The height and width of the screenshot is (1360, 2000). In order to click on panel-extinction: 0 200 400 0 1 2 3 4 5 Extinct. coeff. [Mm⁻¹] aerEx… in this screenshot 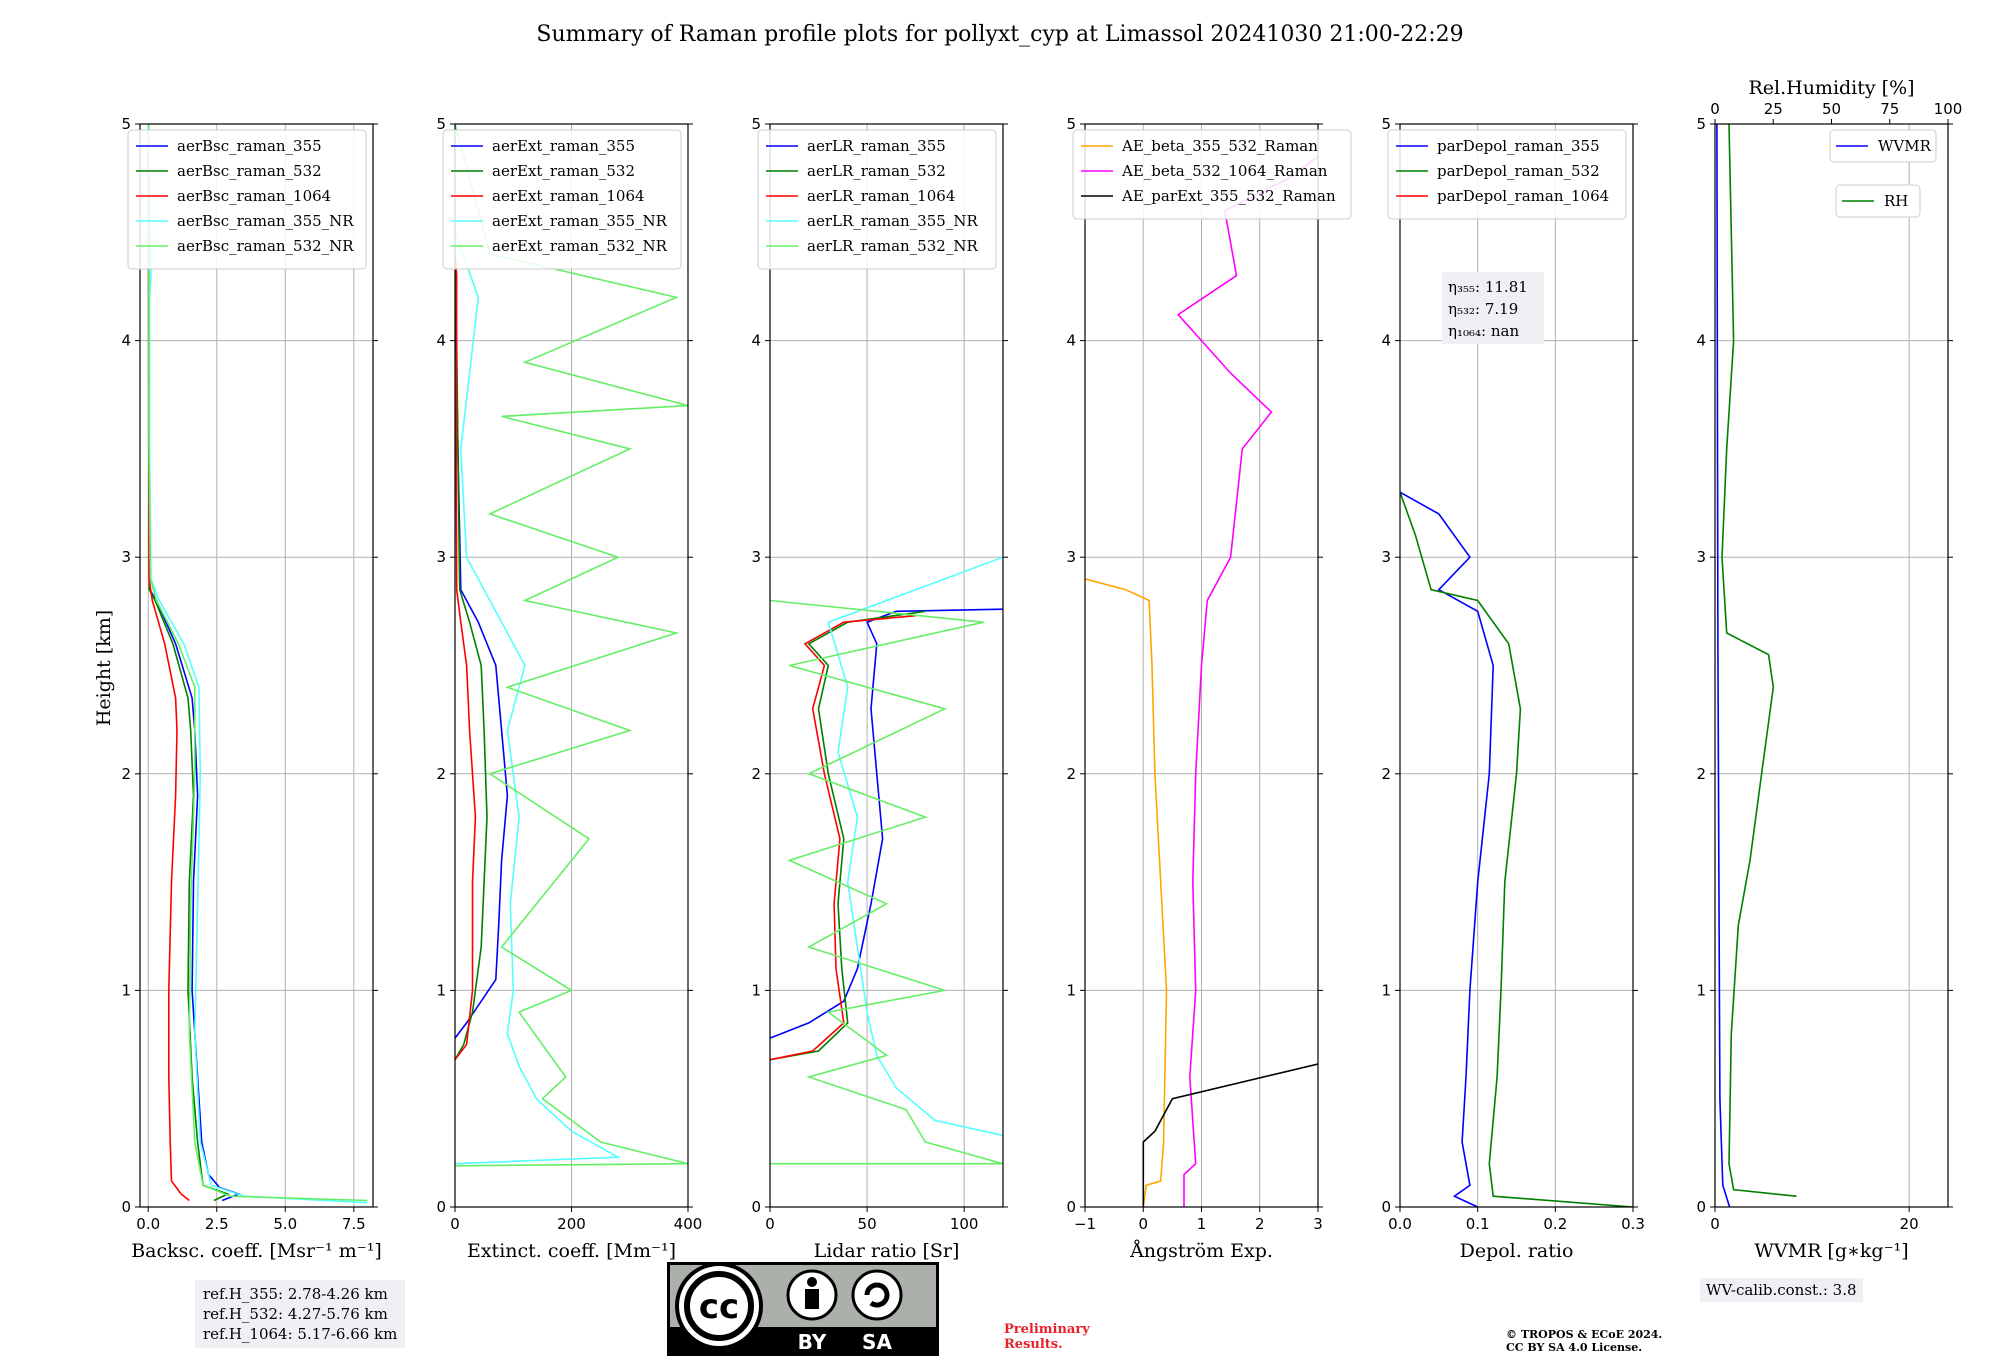, I will do `click(569, 688)`.